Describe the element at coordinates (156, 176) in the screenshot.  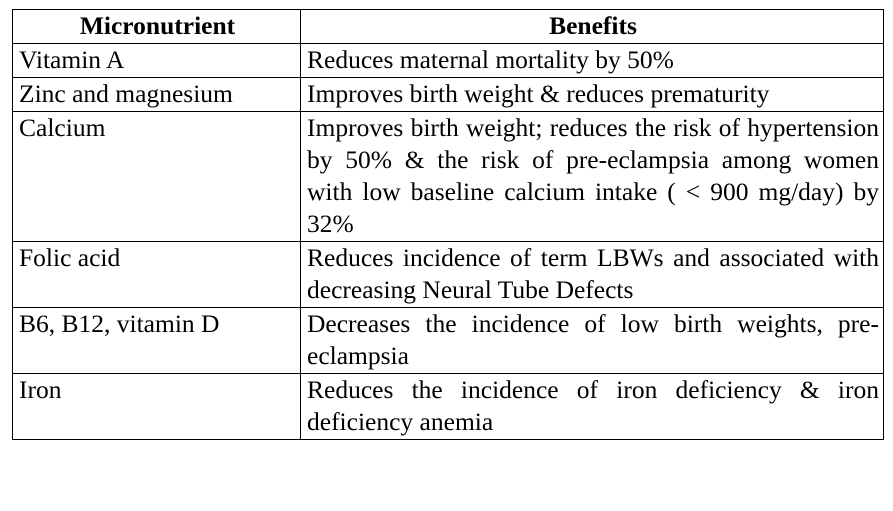
I see `micronutrient-cell: Calcium` at that location.